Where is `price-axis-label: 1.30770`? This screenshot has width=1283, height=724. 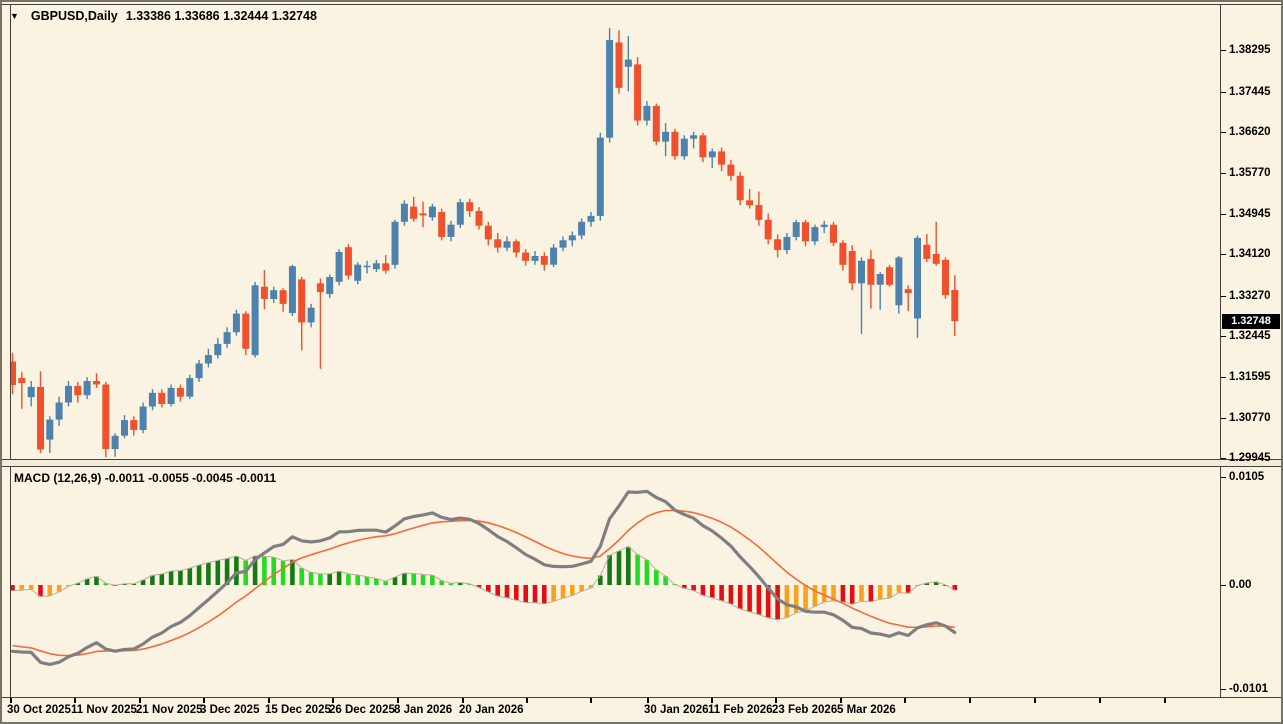 price-axis-label: 1.30770 is located at coordinates (1250, 417).